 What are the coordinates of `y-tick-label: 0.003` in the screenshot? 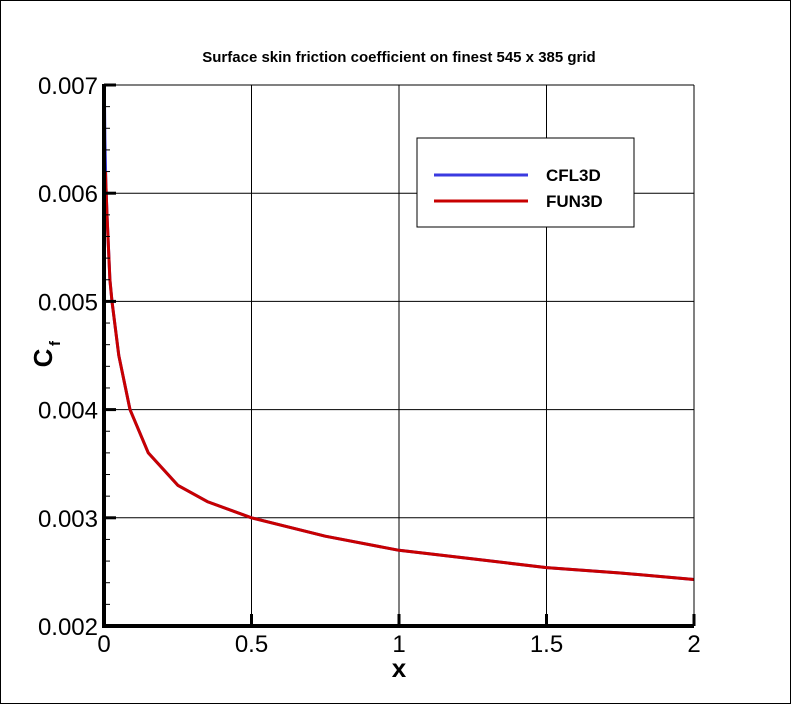 It's located at (68, 519).